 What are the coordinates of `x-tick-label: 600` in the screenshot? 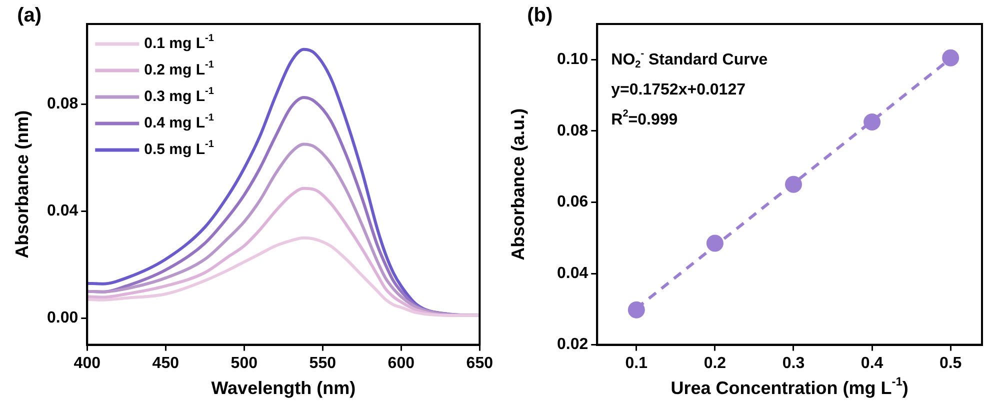 It's located at (401, 363).